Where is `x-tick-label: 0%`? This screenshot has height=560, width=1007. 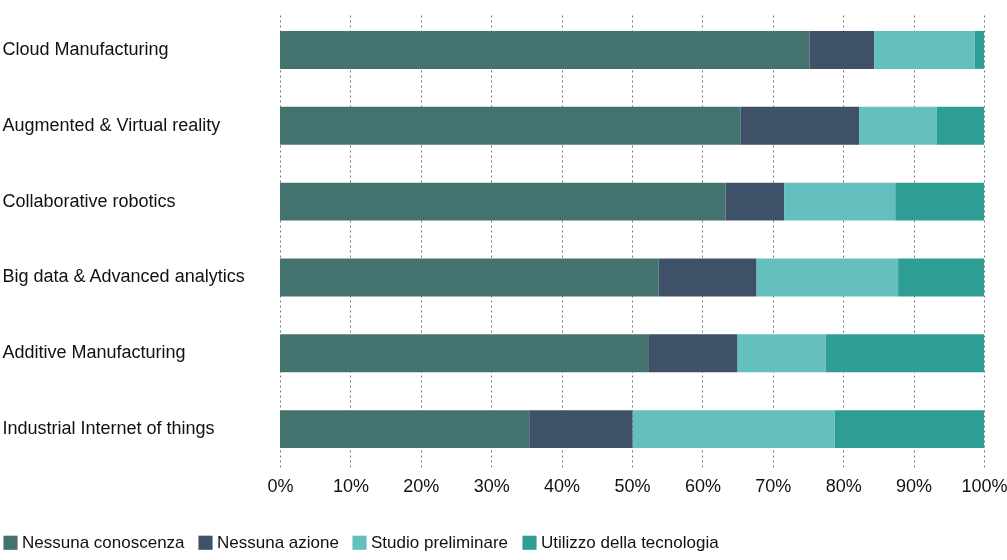
x-tick-label: 0% is located at coordinates (280, 485).